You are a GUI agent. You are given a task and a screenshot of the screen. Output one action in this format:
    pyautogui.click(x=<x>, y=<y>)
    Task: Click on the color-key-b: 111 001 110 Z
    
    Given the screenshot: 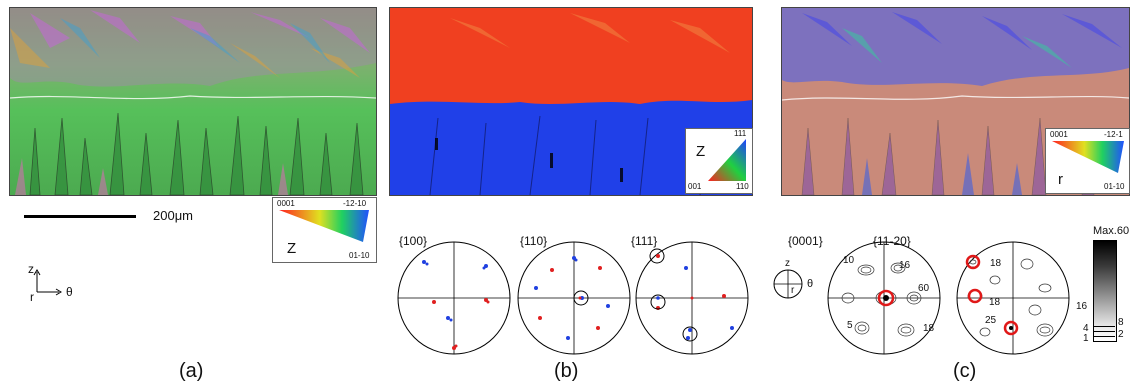 What is the action you would take?
    pyautogui.click(x=719, y=161)
    